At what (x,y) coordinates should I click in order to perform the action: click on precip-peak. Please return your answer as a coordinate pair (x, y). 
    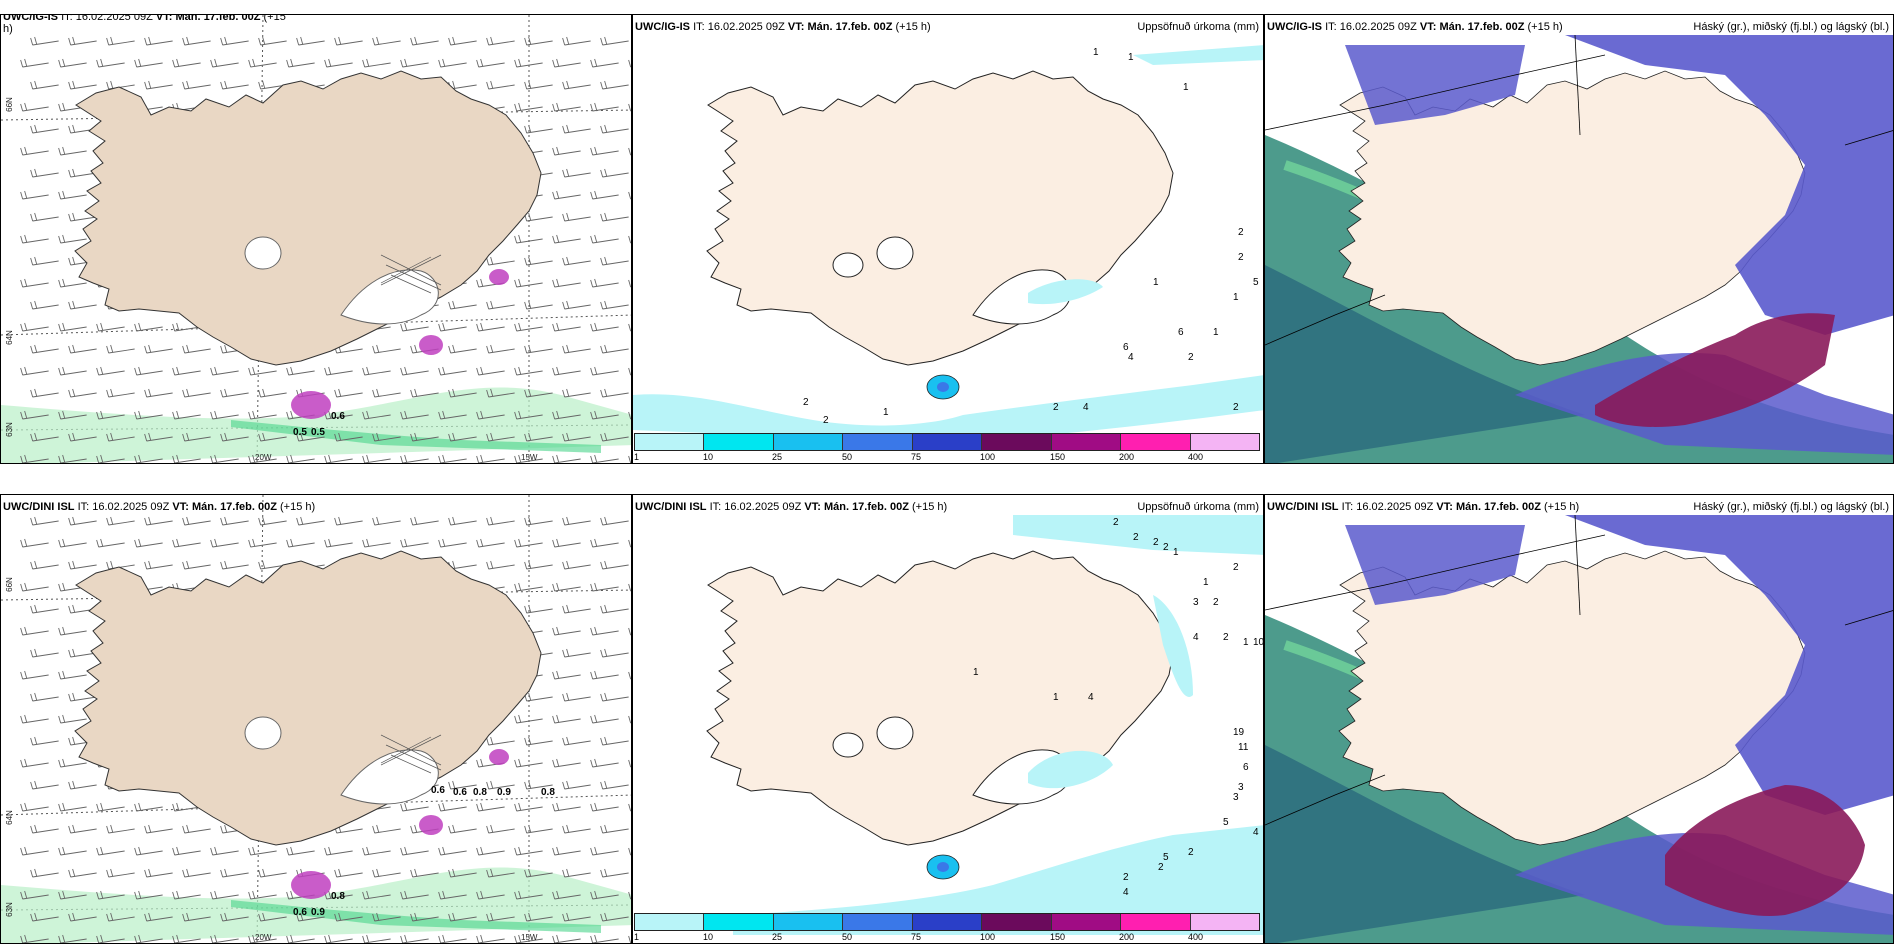
    Looking at the image, I should click on (943, 867).